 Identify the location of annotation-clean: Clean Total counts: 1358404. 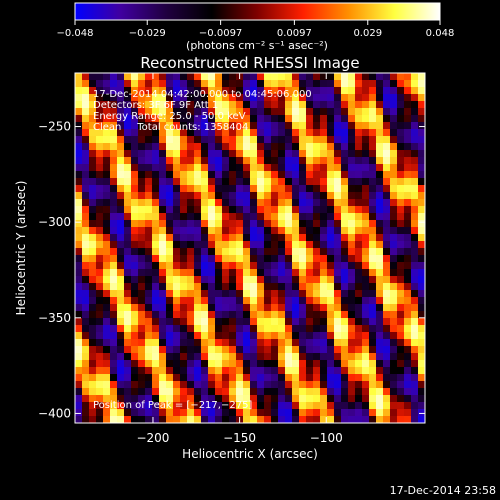
(170, 127).